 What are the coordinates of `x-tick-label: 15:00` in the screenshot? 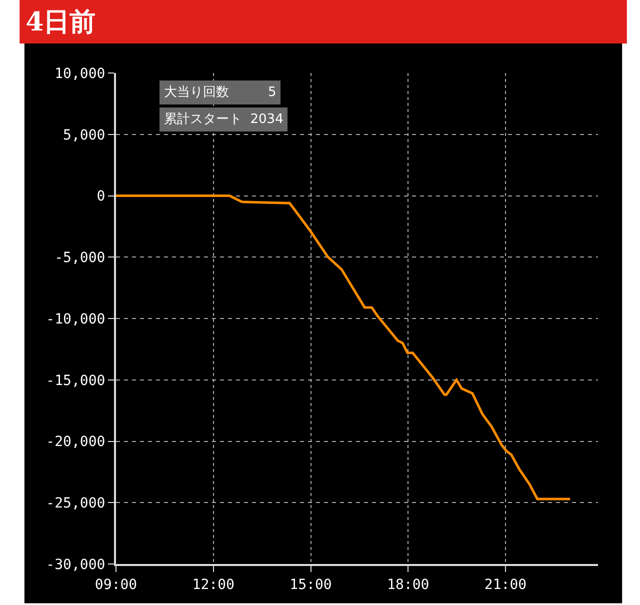 It's located at (311, 584).